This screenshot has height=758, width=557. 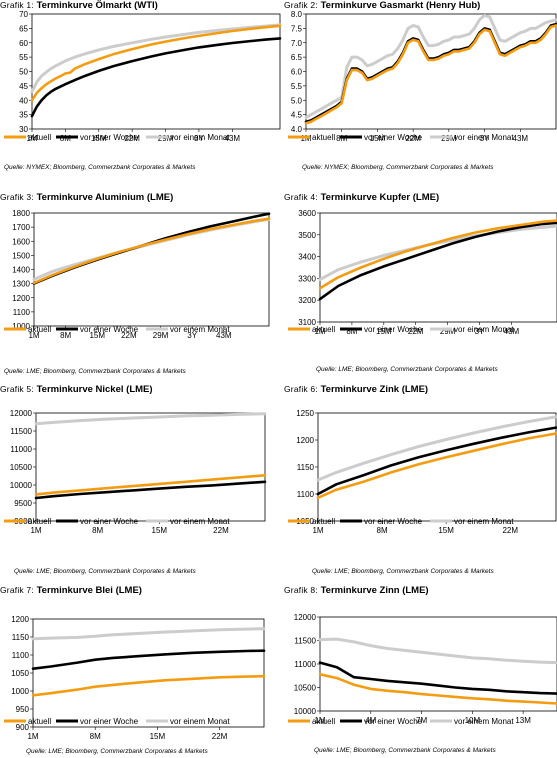 What do you see at coordinates (21, 241) in the screenshot?
I see `y-tick-label: 1600` at bounding box center [21, 241].